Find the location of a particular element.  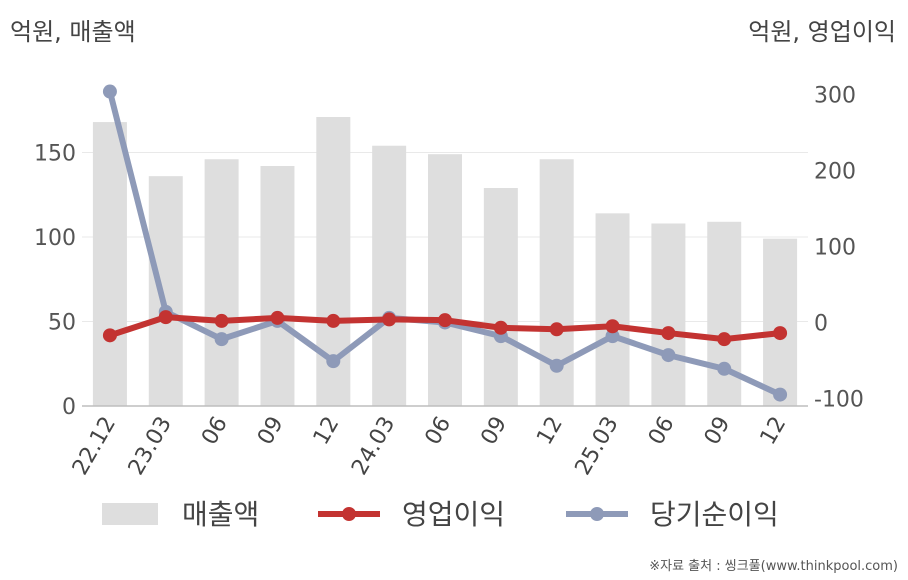

x-axis: 22.12 23.03 06 09 12 24.03 06 09 12 25.03 06 09 12 is located at coordinates (438, 442).